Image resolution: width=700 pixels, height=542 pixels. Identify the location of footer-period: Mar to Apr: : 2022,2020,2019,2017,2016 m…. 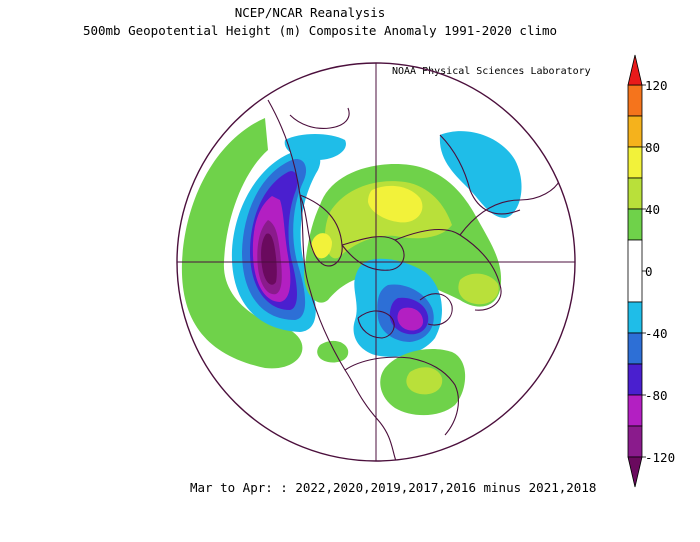
(393, 487).